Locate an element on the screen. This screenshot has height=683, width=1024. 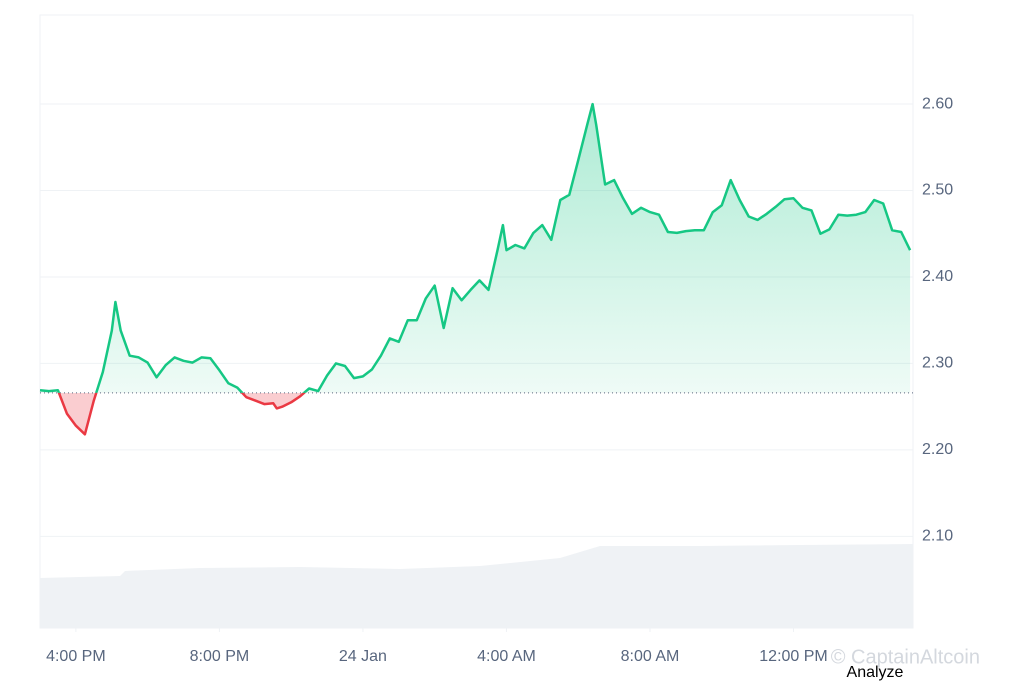
watermark: © CaptainAltcoin is located at coordinates (905, 657).